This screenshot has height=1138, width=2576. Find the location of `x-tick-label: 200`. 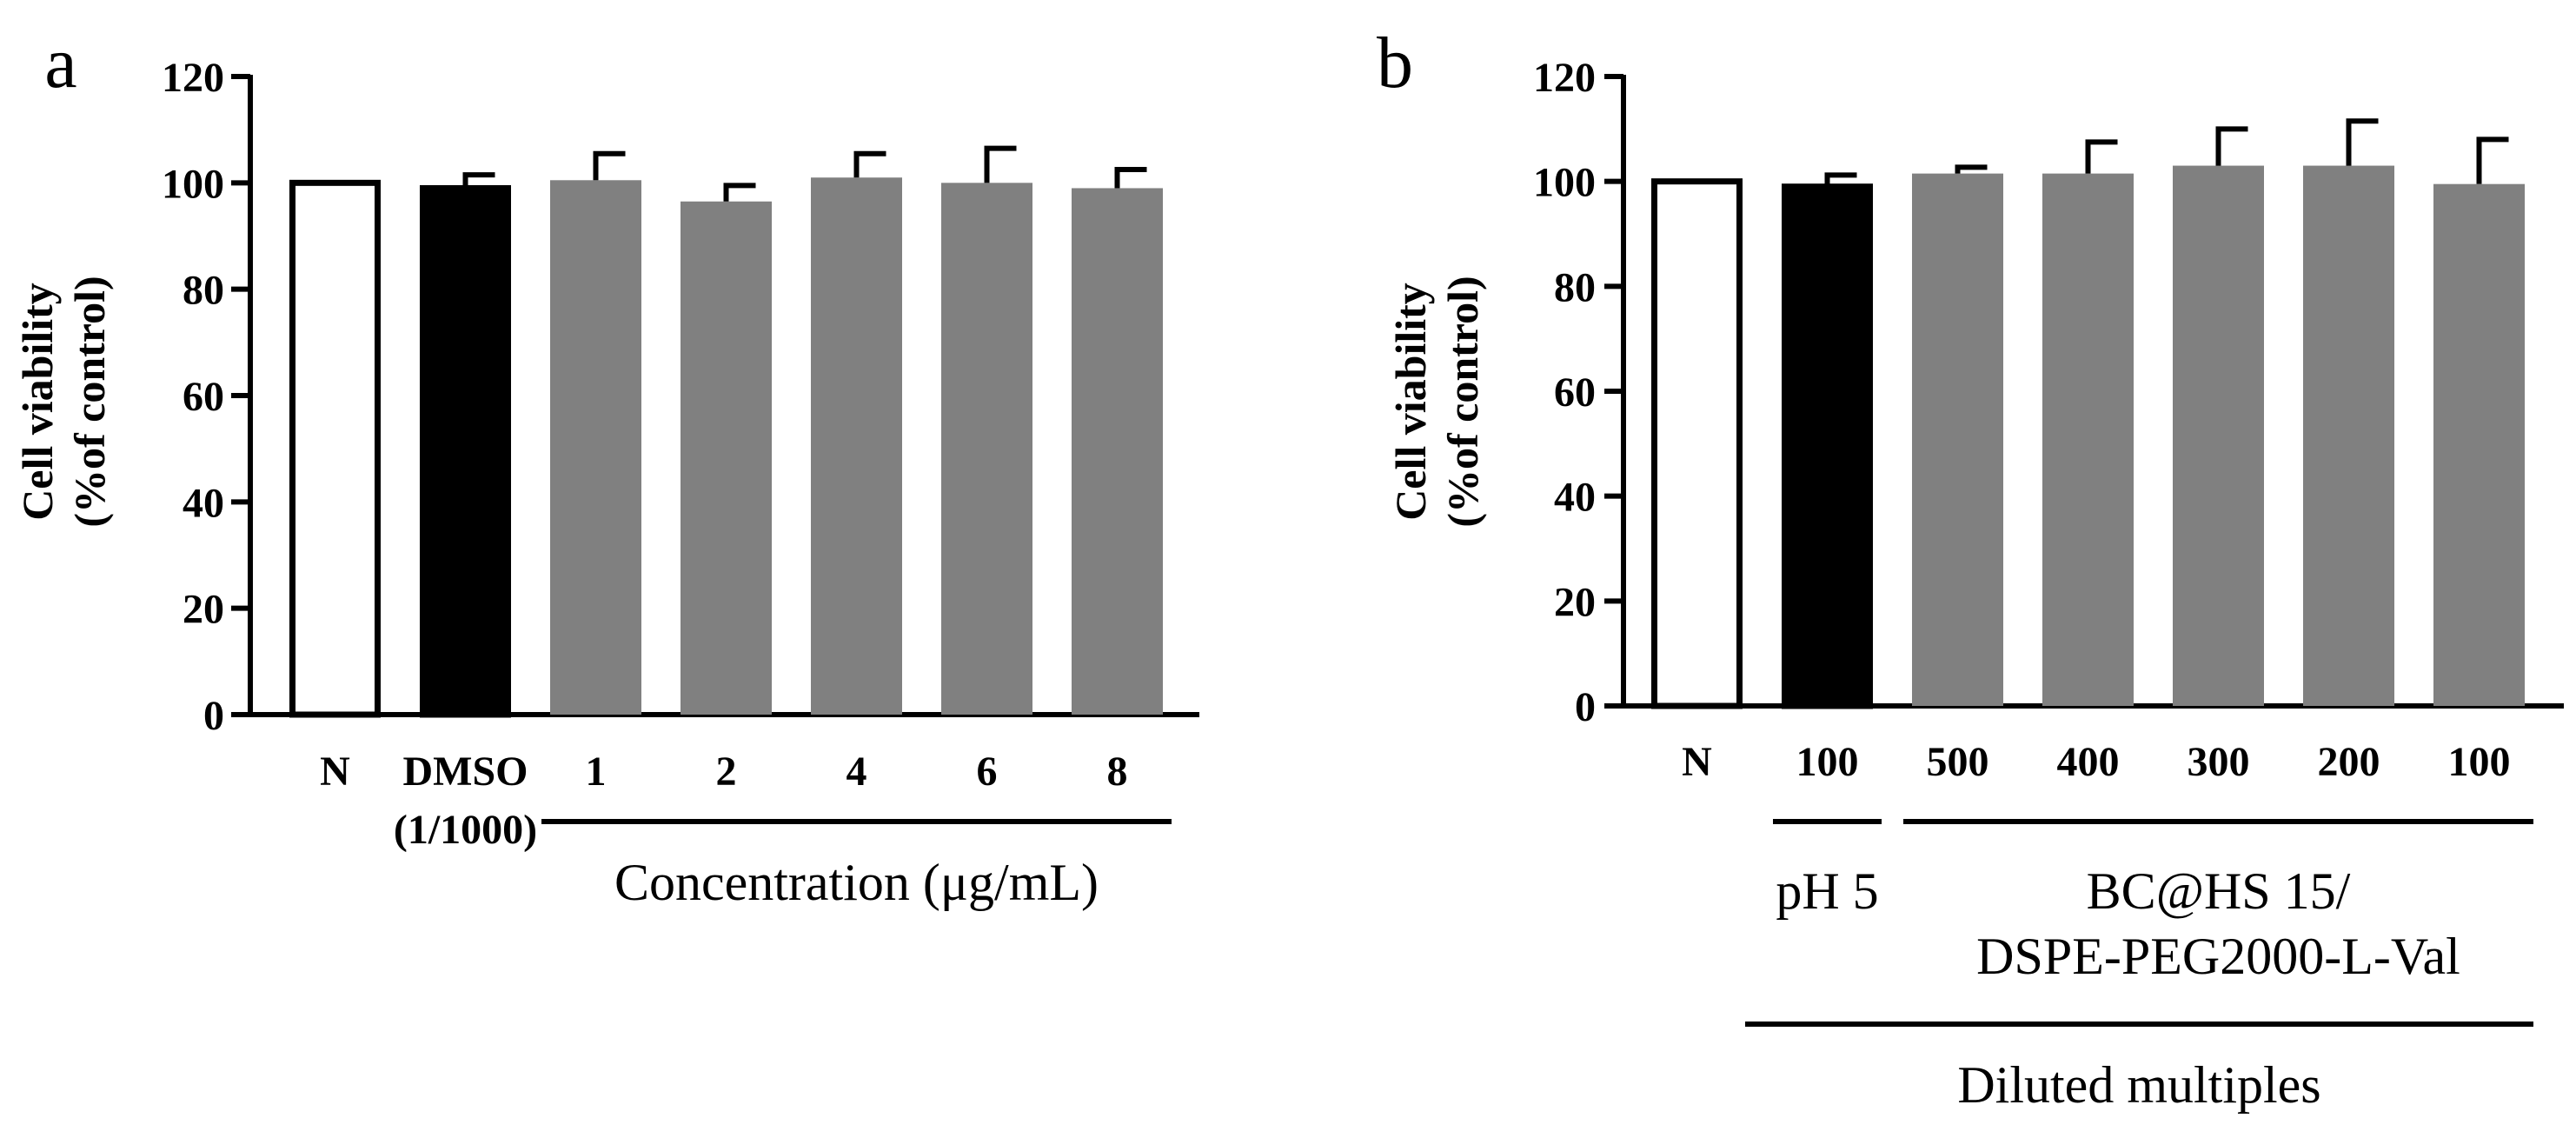

x-tick-label: 200 is located at coordinates (2349, 762).